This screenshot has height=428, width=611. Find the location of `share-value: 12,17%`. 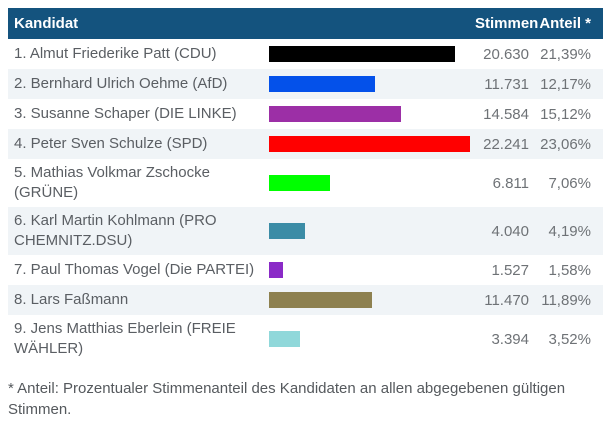

share-value: 12,17% is located at coordinates (565, 84).